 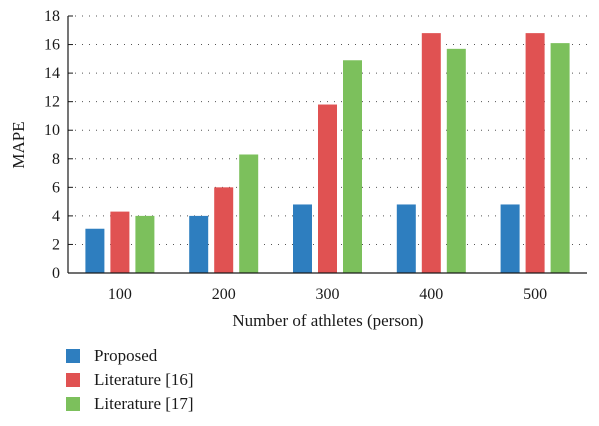 What do you see at coordinates (120, 294) in the screenshot?
I see `x-tick-label: 100` at bounding box center [120, 294].